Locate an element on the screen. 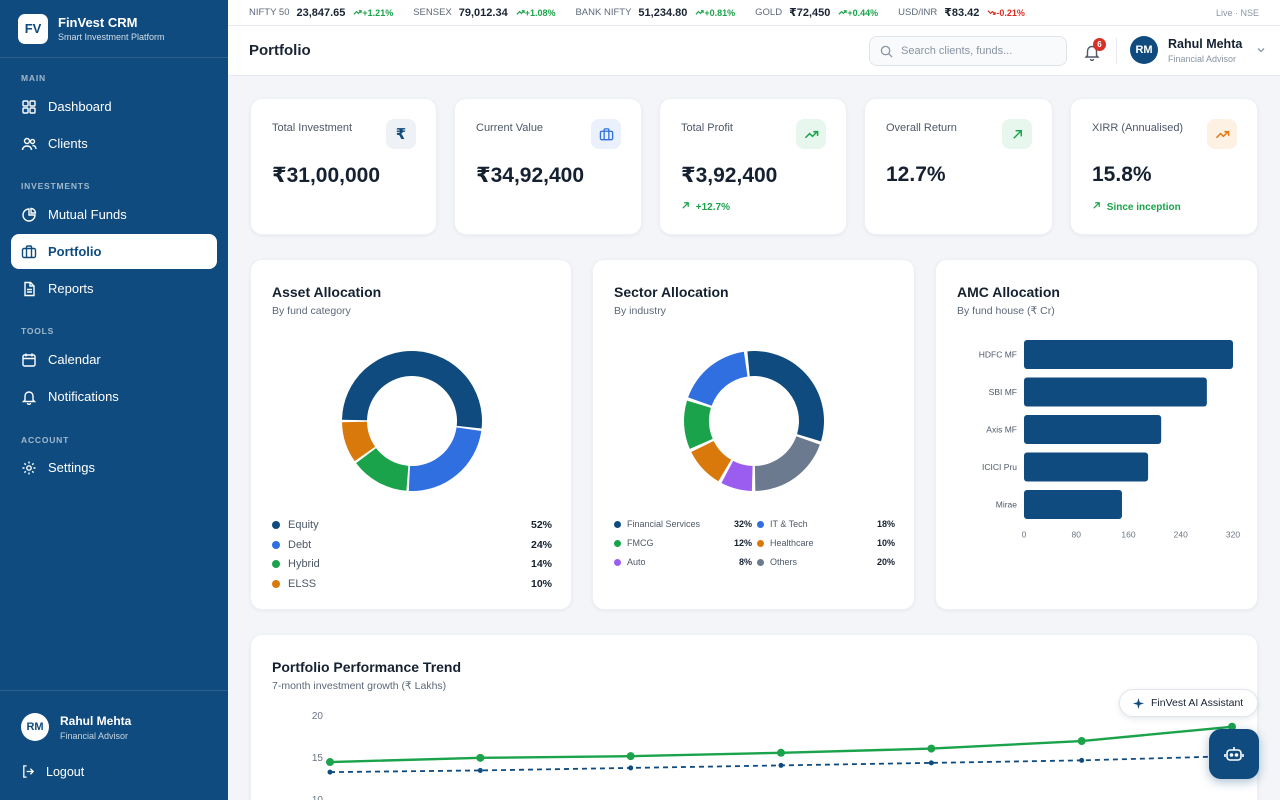 Image resolution: width=1280 pixels, height=800 pixels. y-tick-label: 10 is located at coordinates (318, 797).